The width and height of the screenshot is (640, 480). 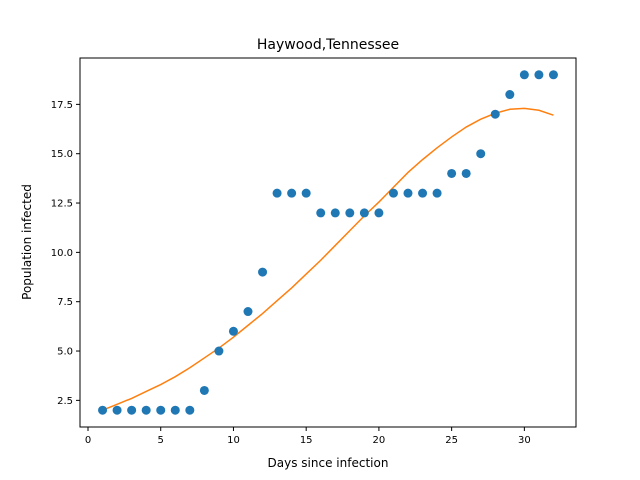 I want to click on x-tick-label: 5, so click(x=161, y=440).